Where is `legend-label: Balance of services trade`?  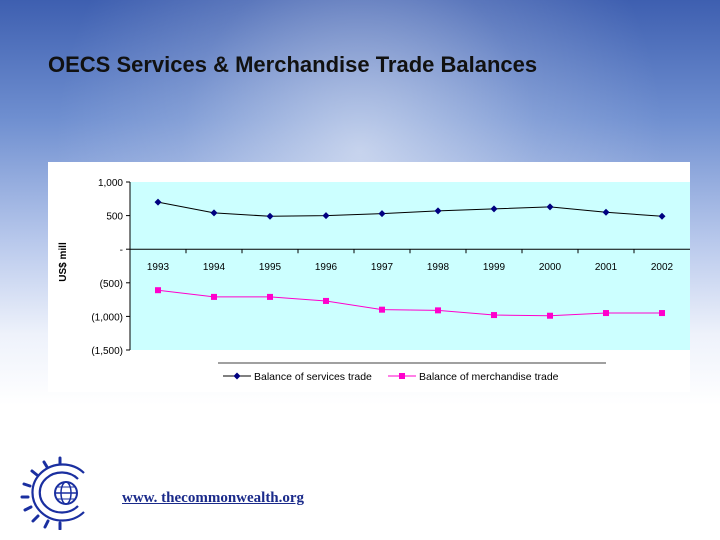
legend-label: Balance of services trade is located at coordinates (313, 377).